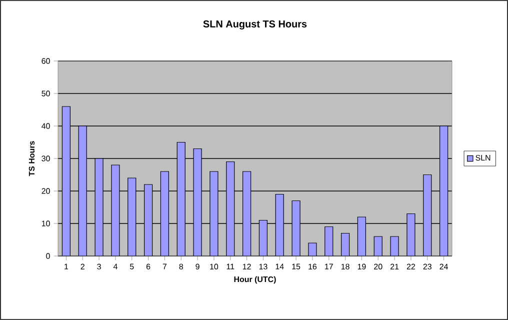 Image resolution: width=508 pixels, height=320 pixels. Describe the element at coordinates (255, 25) in the screenshot. I see `chart-title: SLN August TS Hours` at that location.